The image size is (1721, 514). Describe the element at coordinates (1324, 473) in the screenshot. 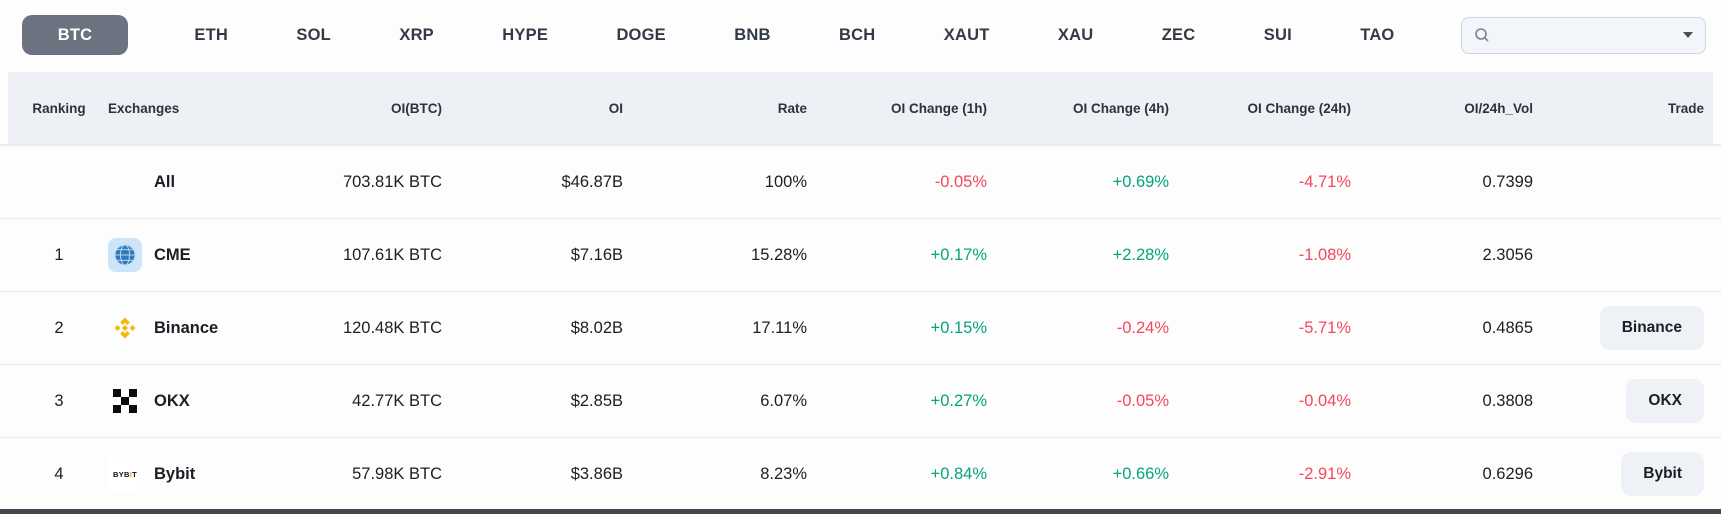

I see `change-24h-cell: -2.91%` at that location.